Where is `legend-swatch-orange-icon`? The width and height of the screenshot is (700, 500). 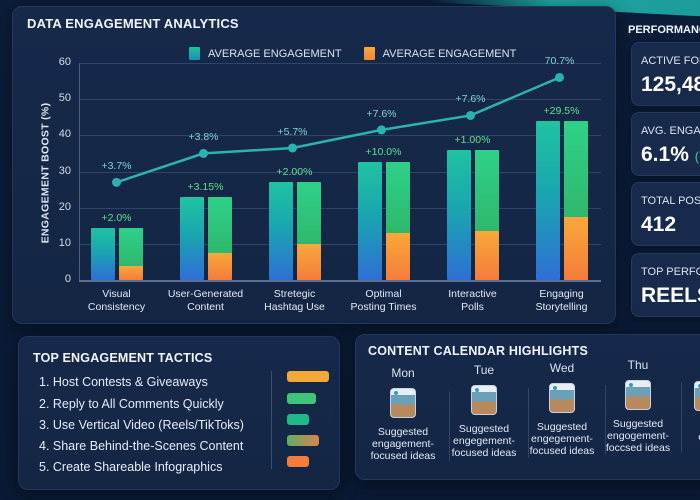 legend-swatch-orange-icon is located at coordinates (369, 53).